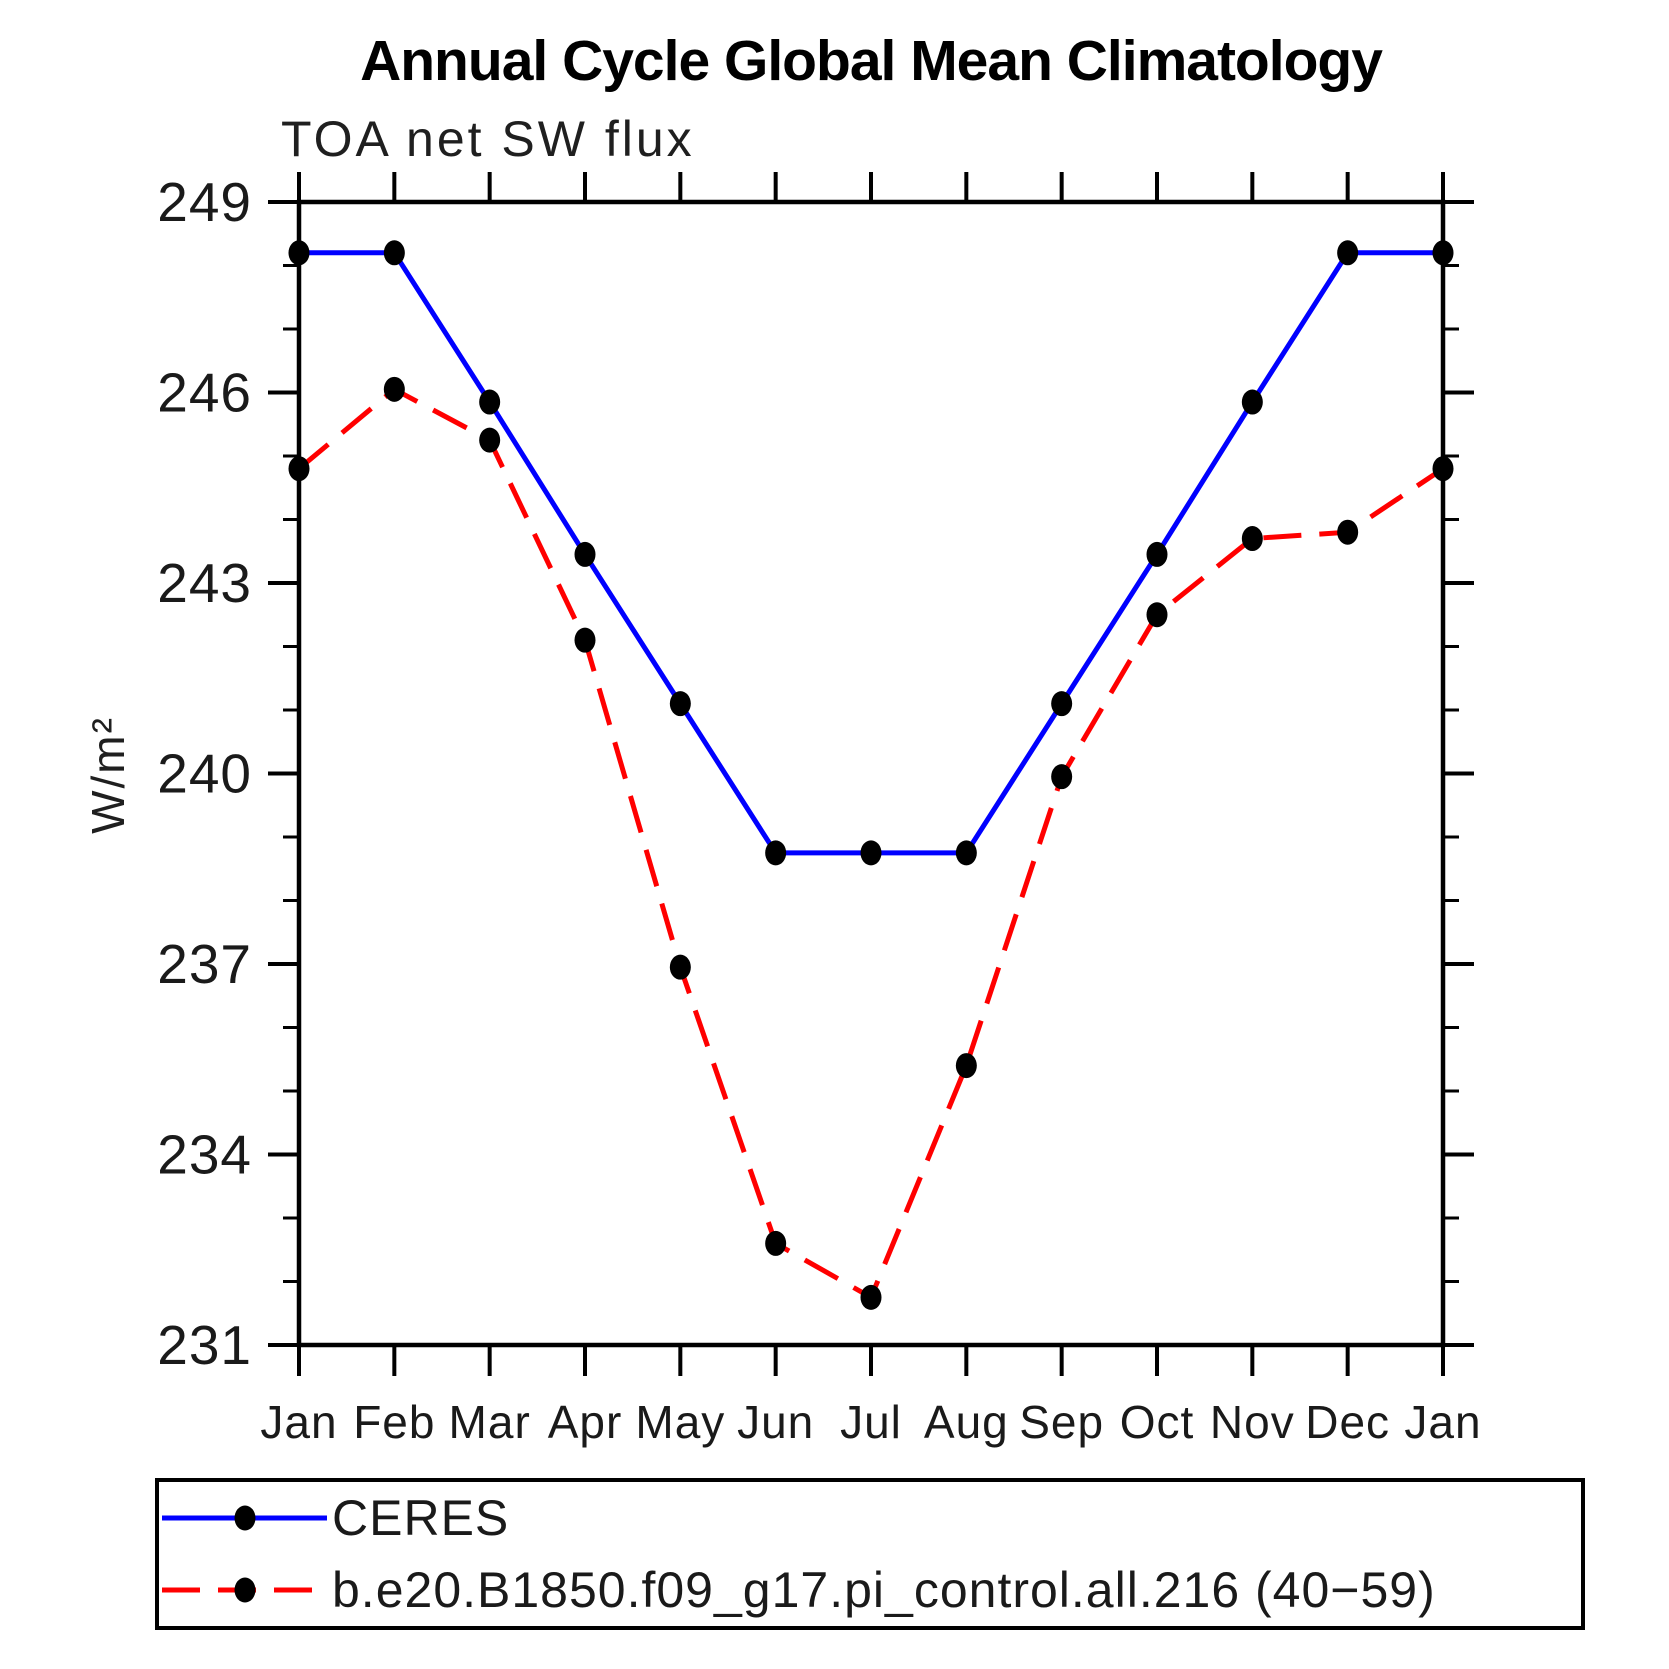 Image resolution: width=1669 pixels, height=1669 pixels. I want to click on legend-sample-ceres, so click(244, 1518).